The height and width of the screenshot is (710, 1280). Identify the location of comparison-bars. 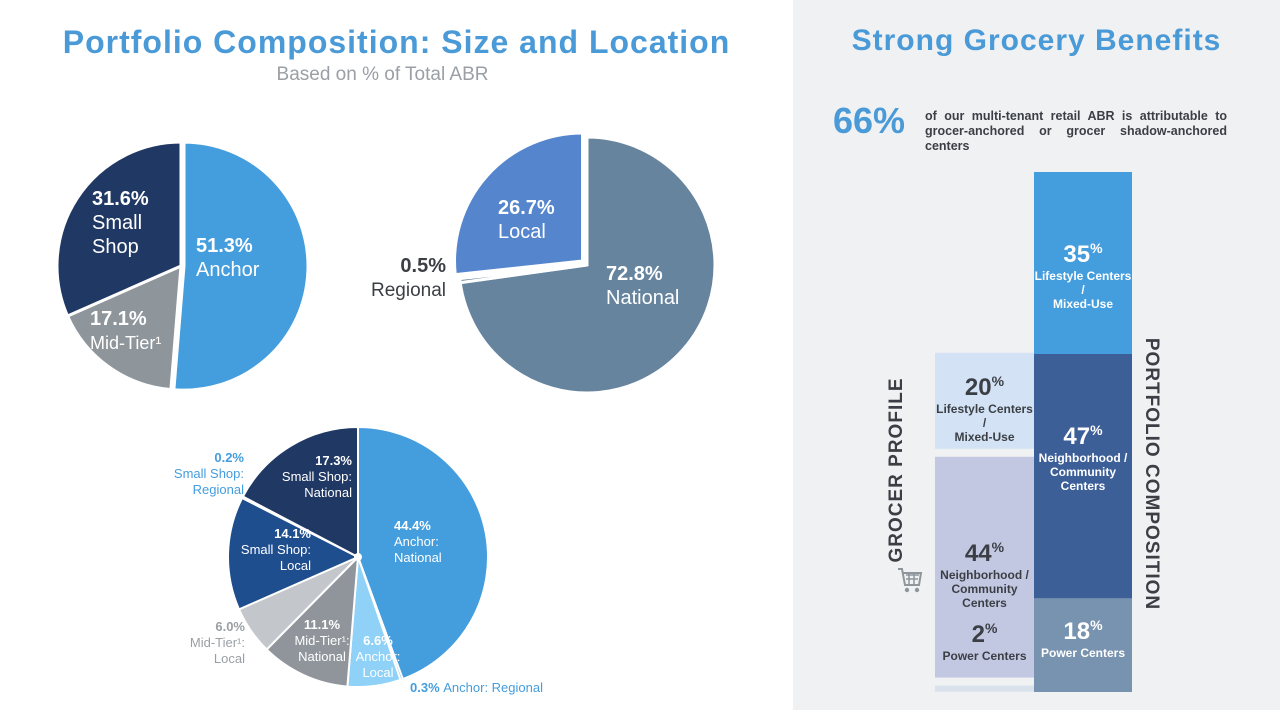
(1033, 432).